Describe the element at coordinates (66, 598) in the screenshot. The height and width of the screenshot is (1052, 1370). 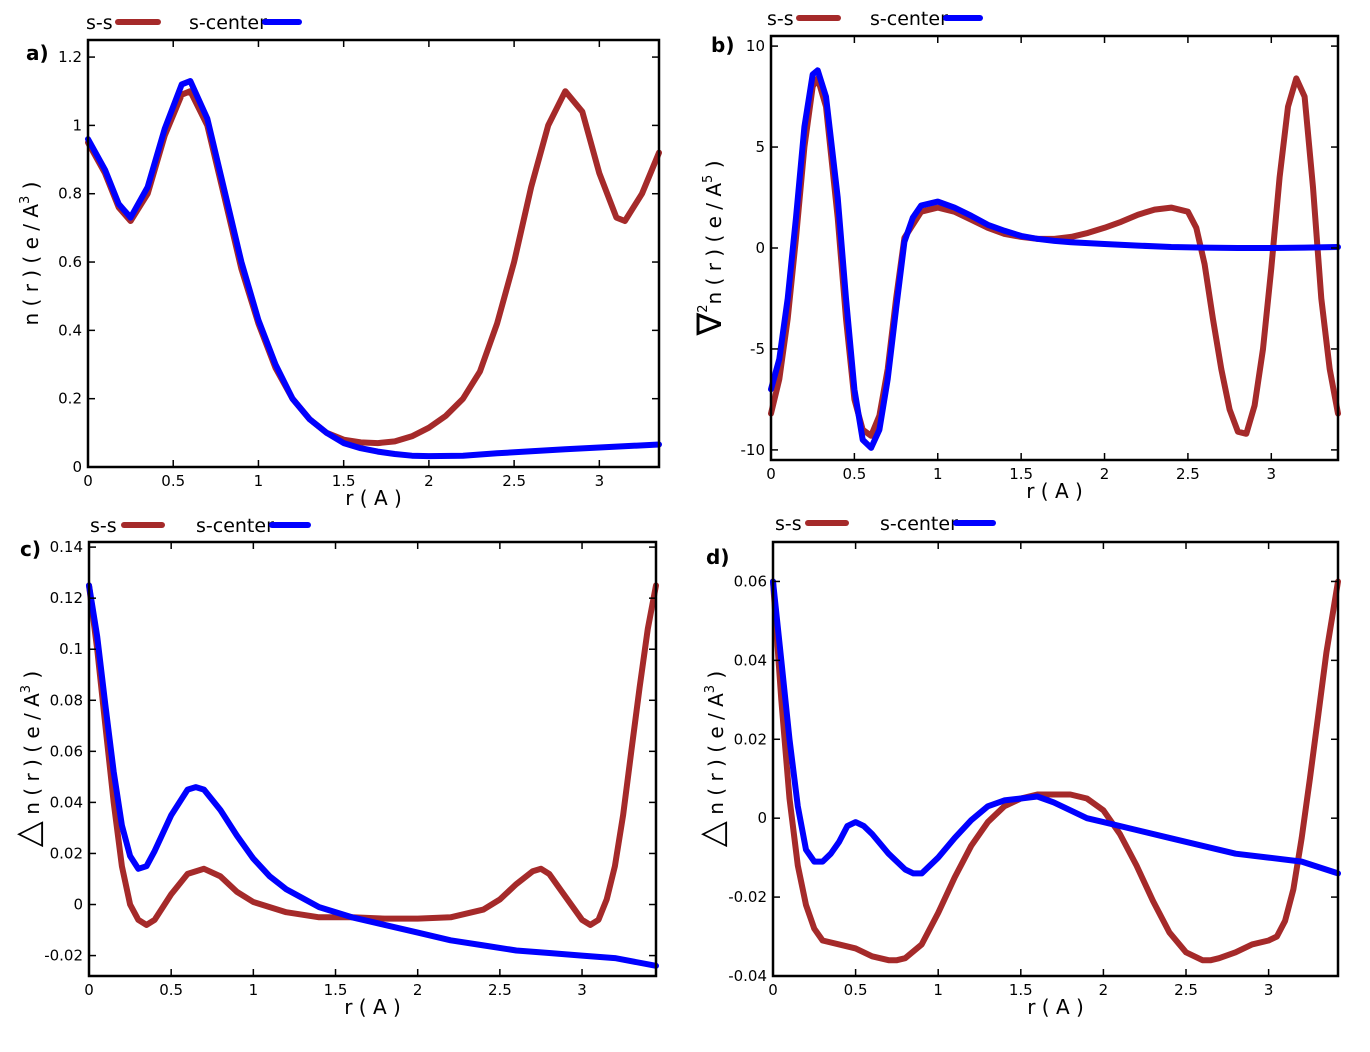
I see `y-tick-label: 0.12` at that location.